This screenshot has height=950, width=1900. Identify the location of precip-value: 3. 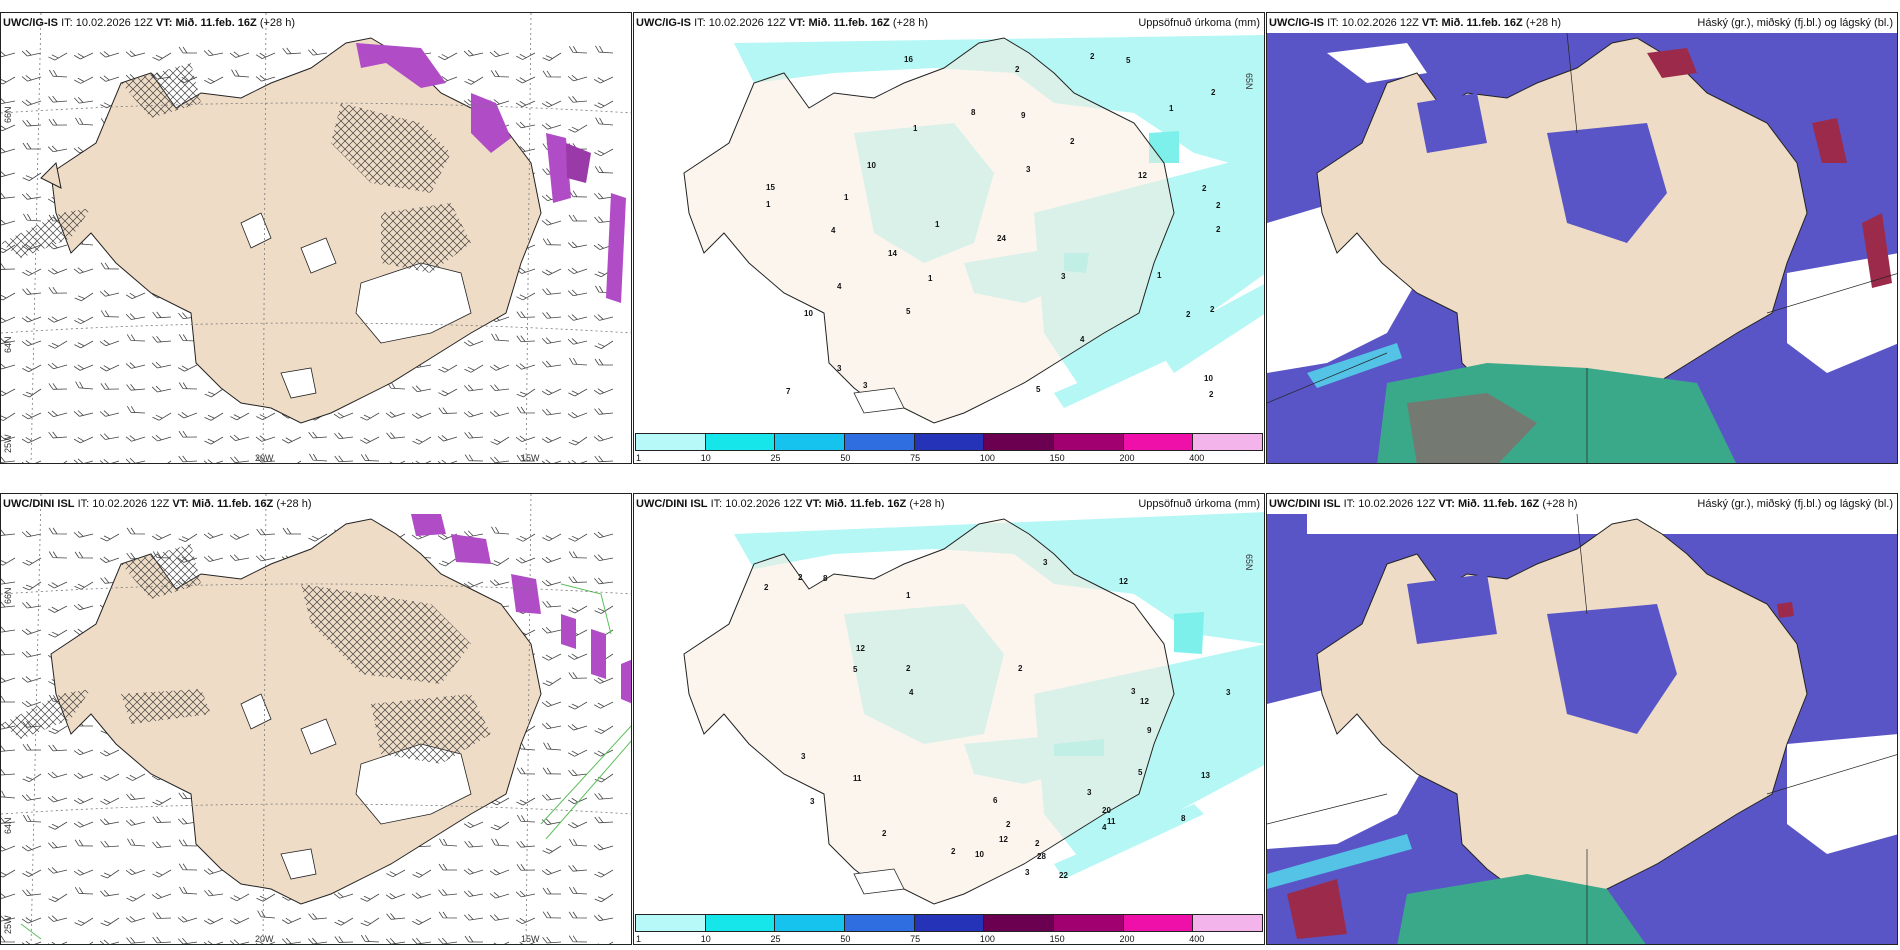
(1133, 691).